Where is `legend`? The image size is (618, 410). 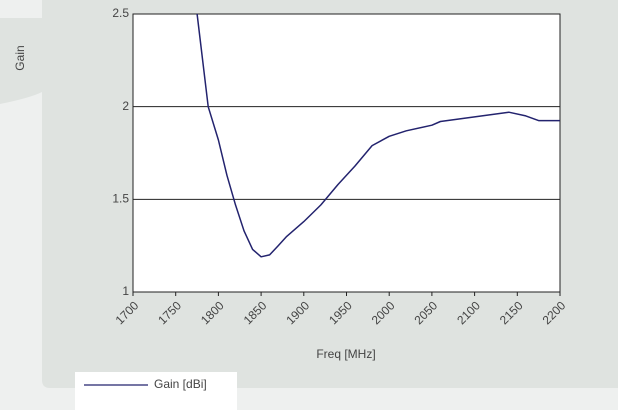 legend is located at coordinates (156, 391).